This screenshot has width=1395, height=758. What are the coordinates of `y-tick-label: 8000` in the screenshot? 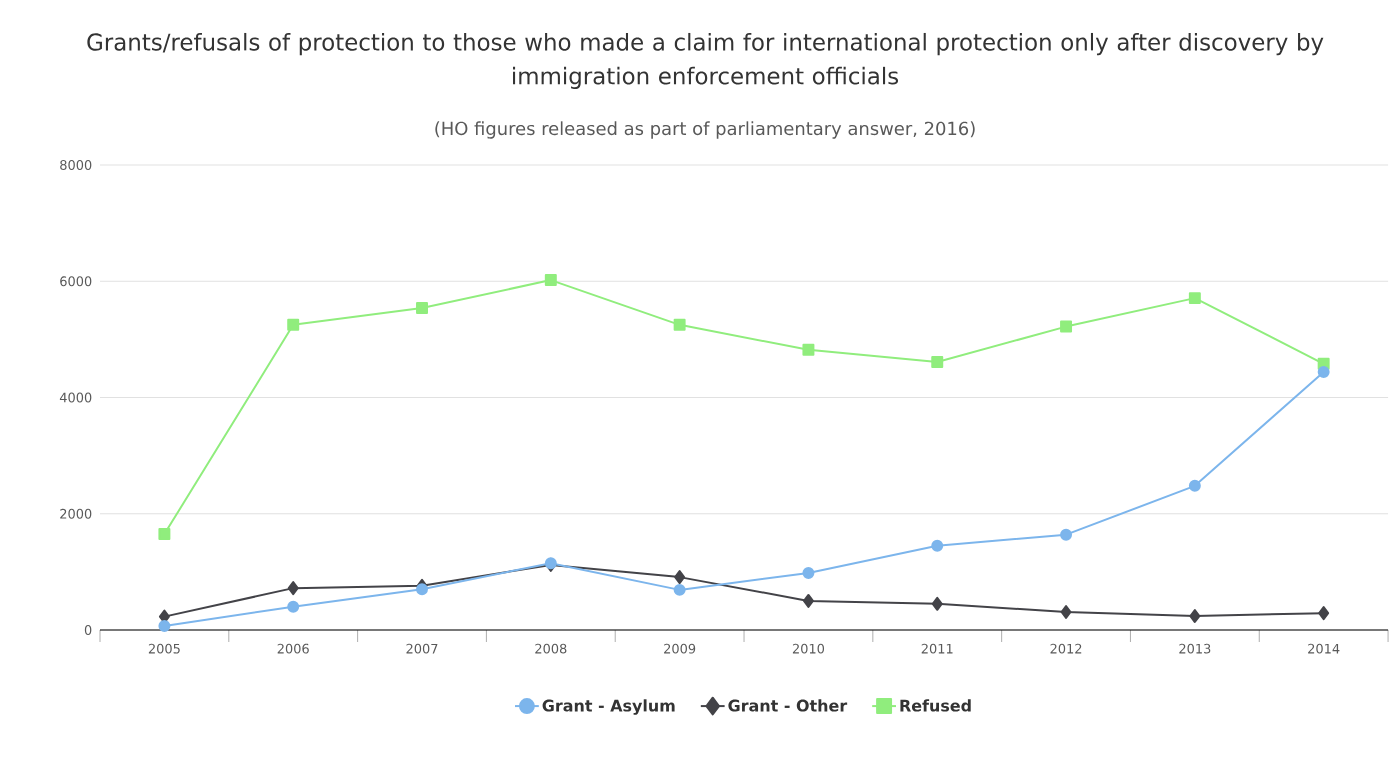 It's located at (76, 165).